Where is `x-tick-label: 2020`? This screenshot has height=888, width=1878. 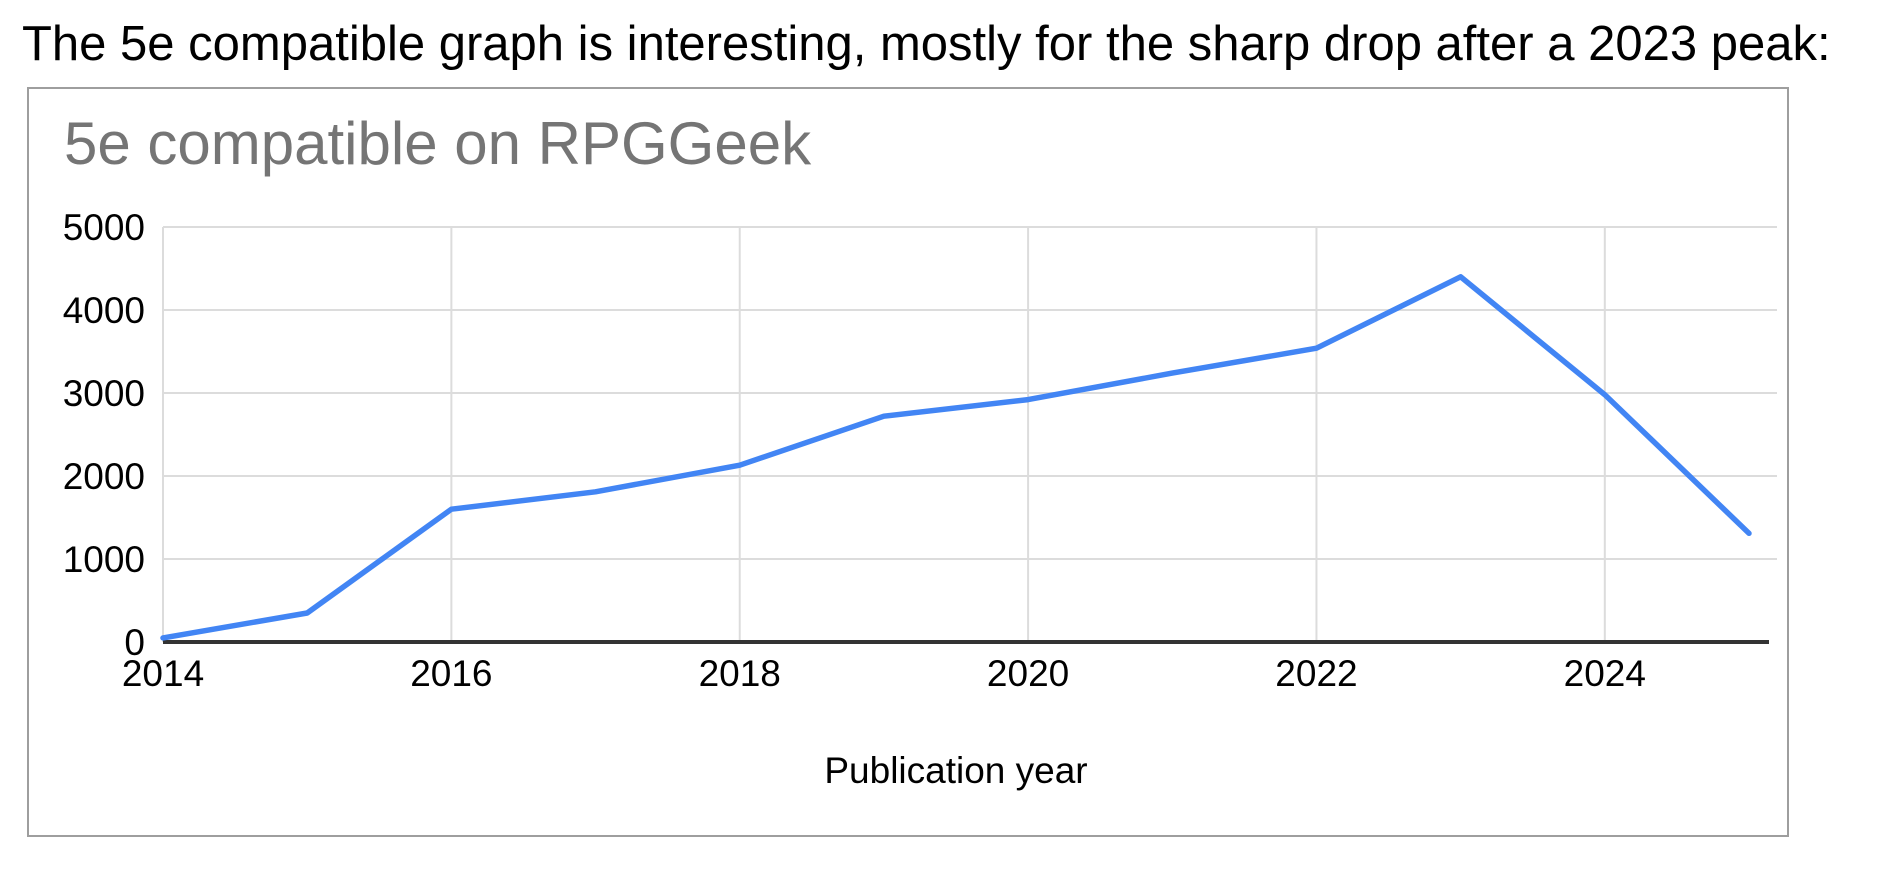 x-tick-label: 2020 is located at coordinates (1028, 673).